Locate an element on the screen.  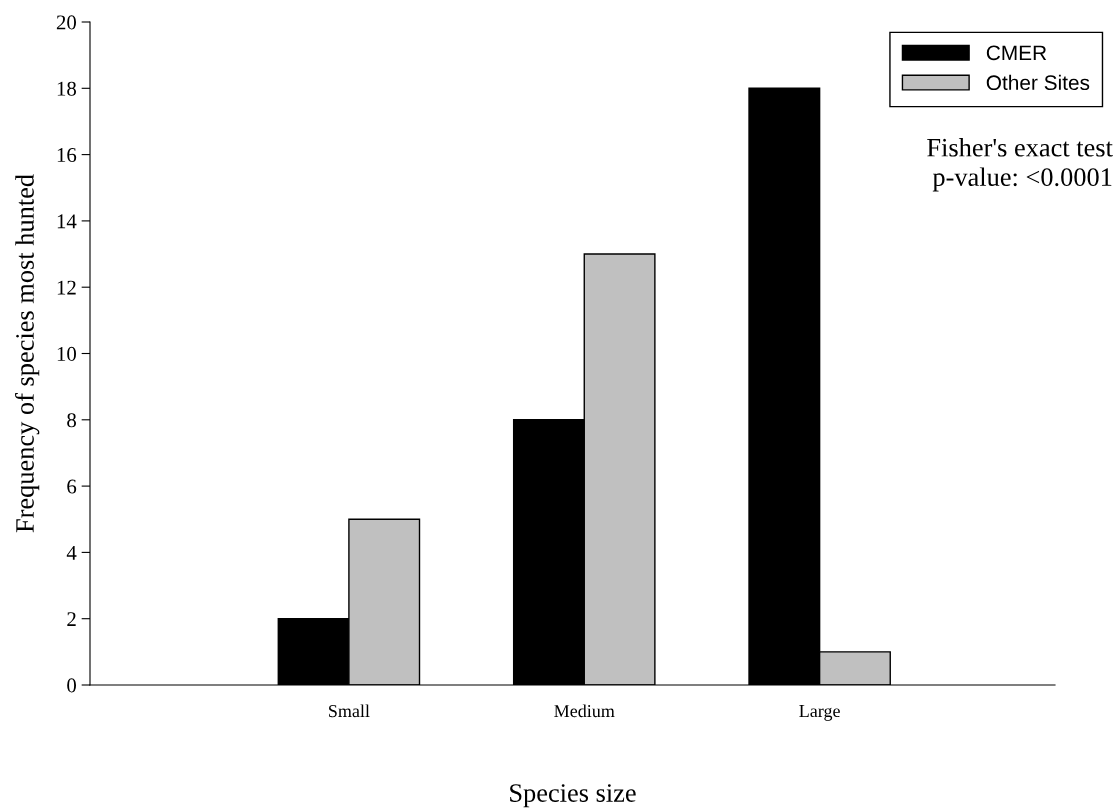
y-tick-label: 16 is located at coordinates (67, 155).